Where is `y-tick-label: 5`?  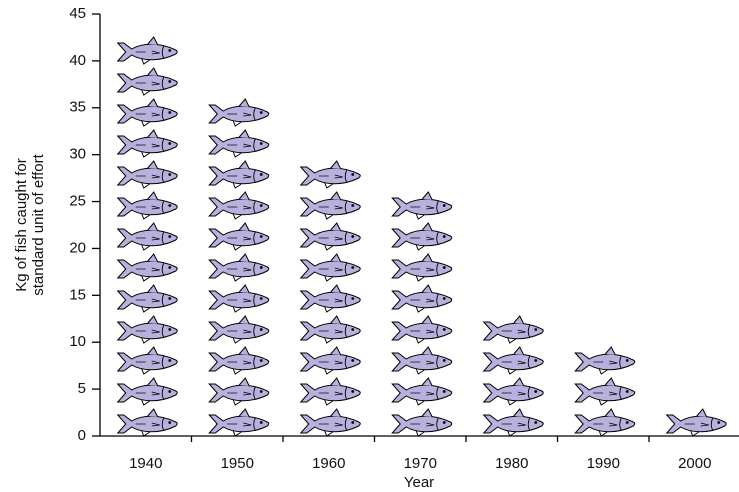 y-tick-label: 5 is located at coordinates (82, 388).